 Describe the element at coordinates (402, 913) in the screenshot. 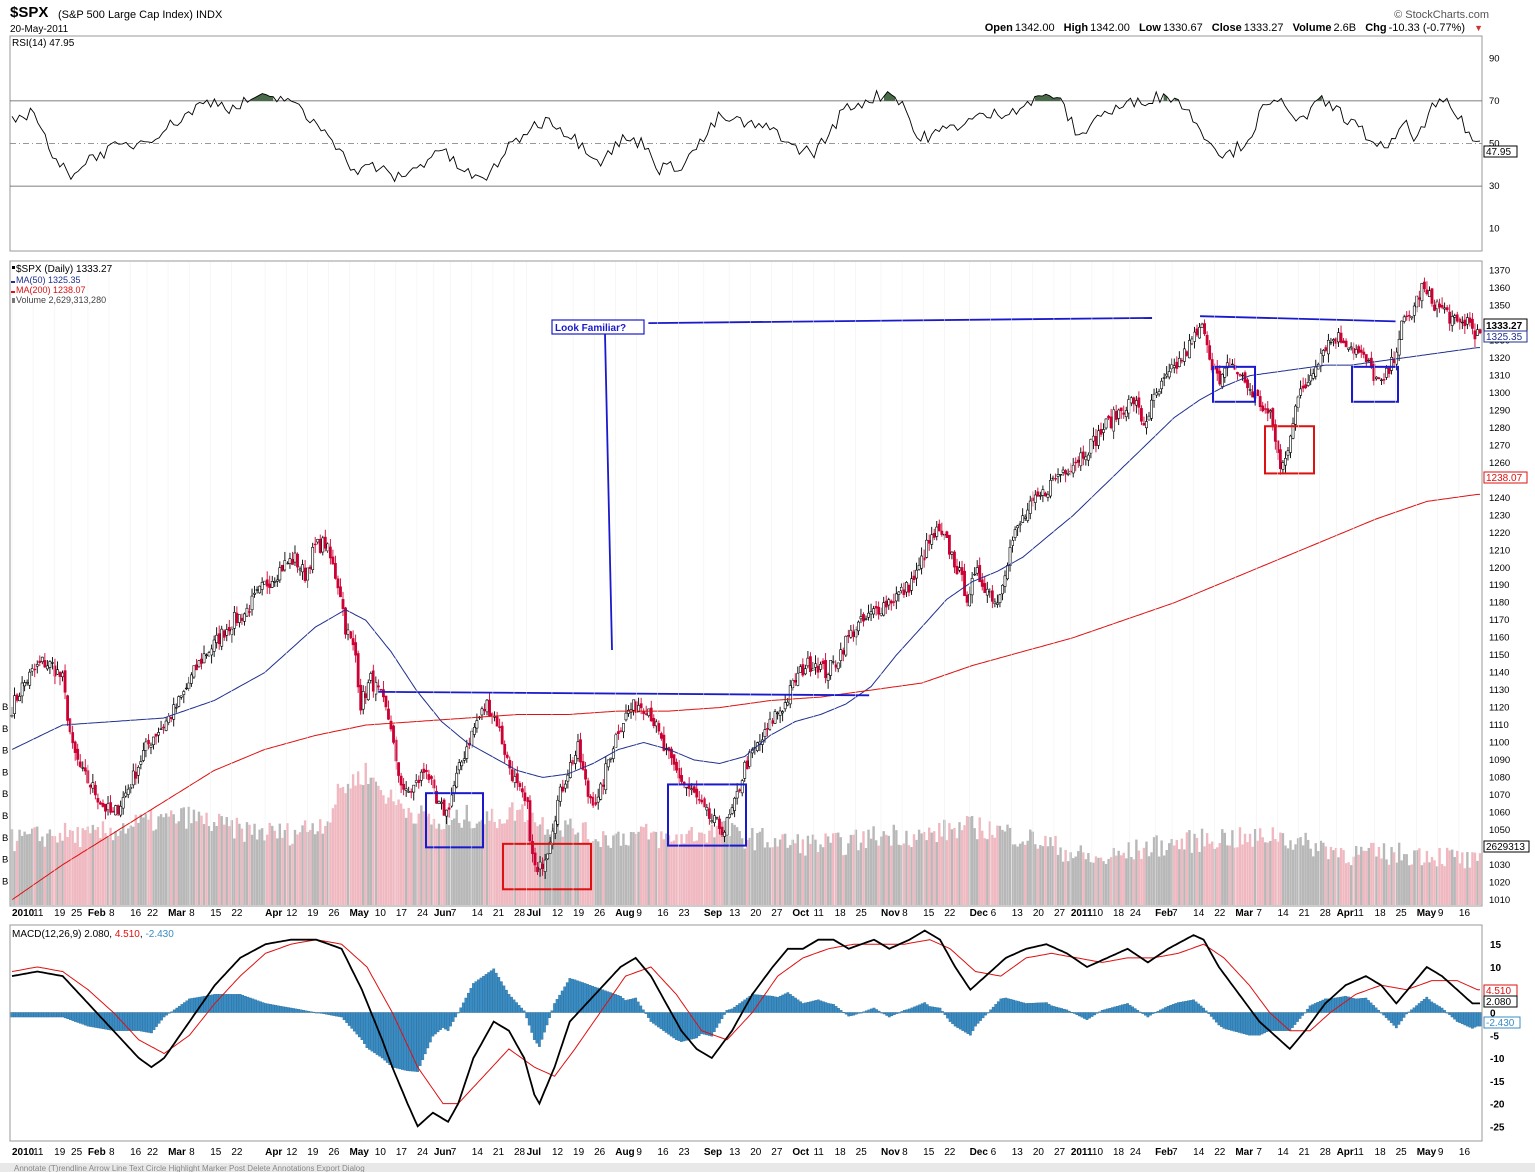

I see `date-tick-17: 17` at that location.